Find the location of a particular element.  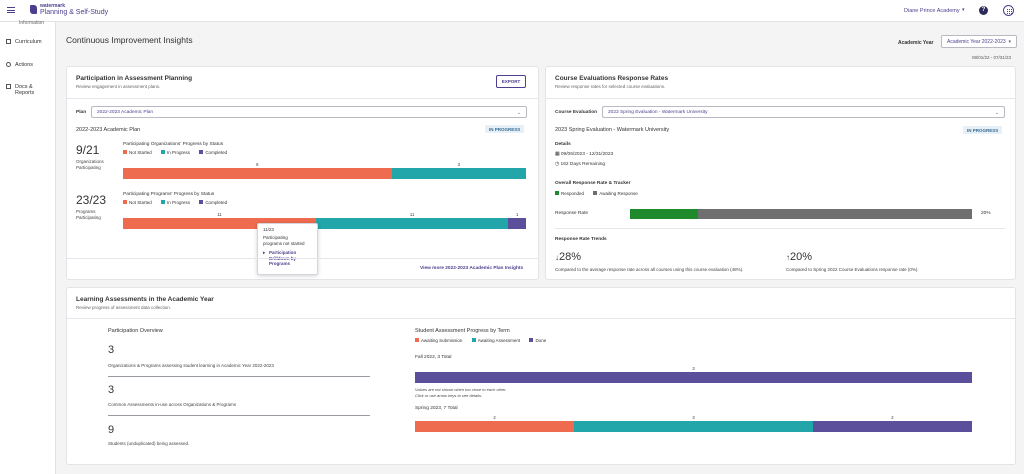

bar-segment-awaiting-response is located at coordinates (835, 214).